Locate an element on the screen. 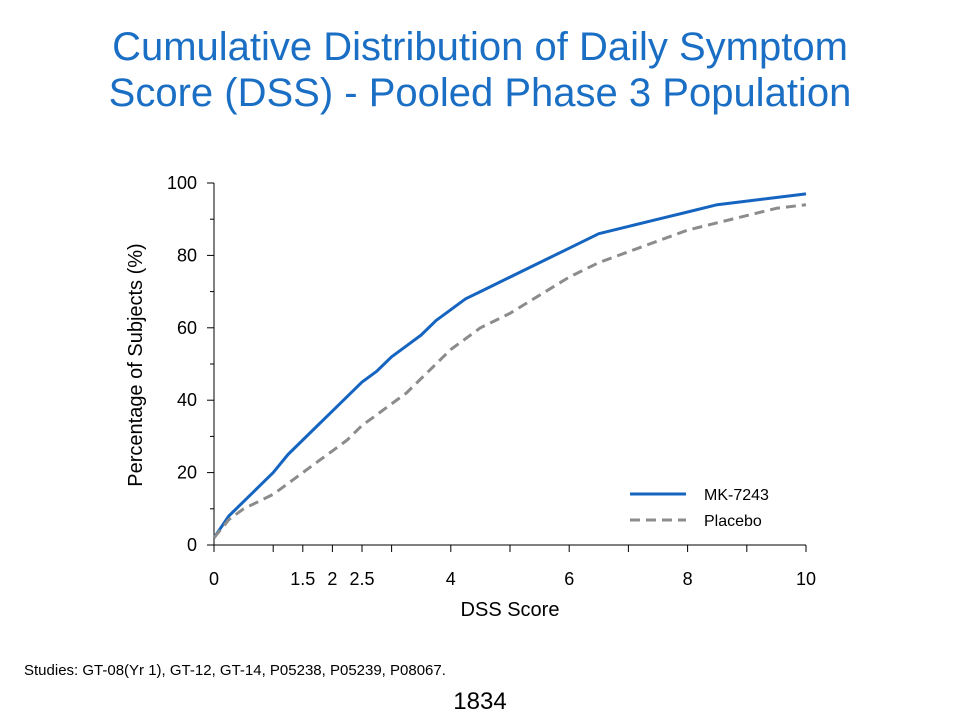 This screenshot has width=960, height=720. y-tick-label: 60 is located at coordinates (187, 328).